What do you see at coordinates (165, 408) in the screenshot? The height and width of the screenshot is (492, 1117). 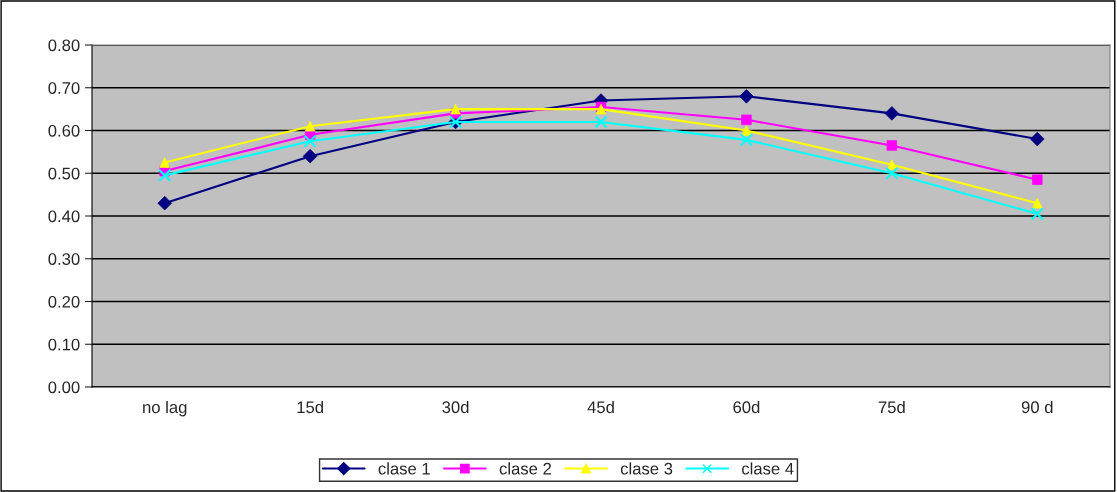 I see `x-tick-label: no lag` at bounding box center [165, 408].